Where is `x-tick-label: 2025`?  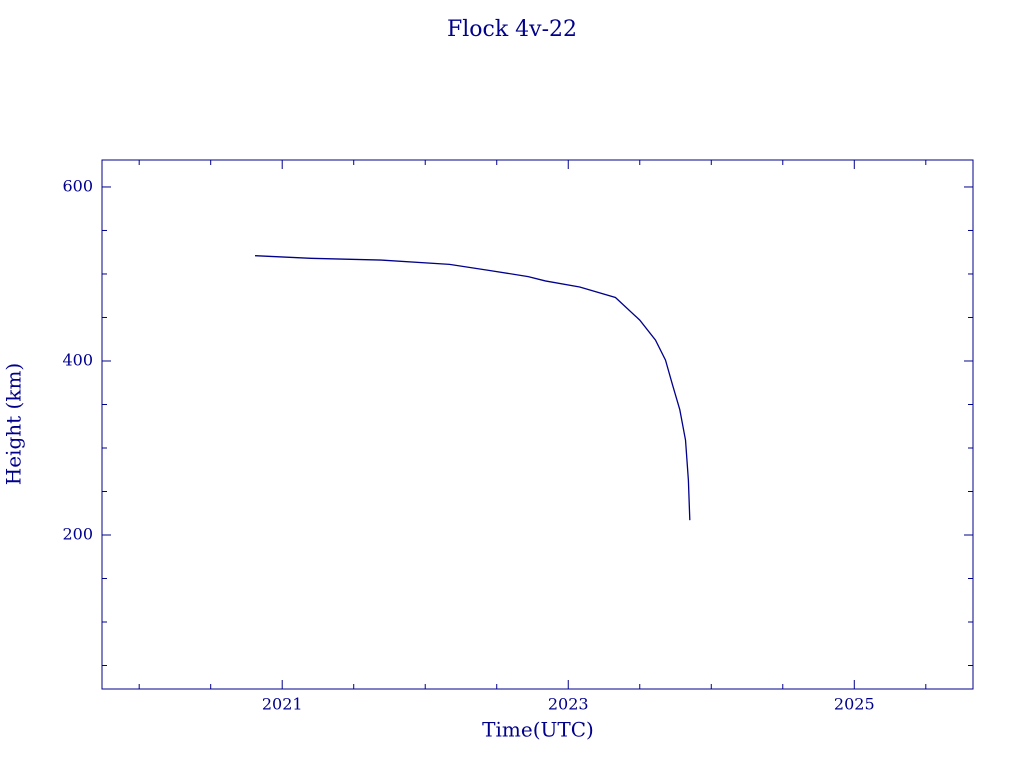 x-tick-label: 2025 is located at coordinates (854, 704).